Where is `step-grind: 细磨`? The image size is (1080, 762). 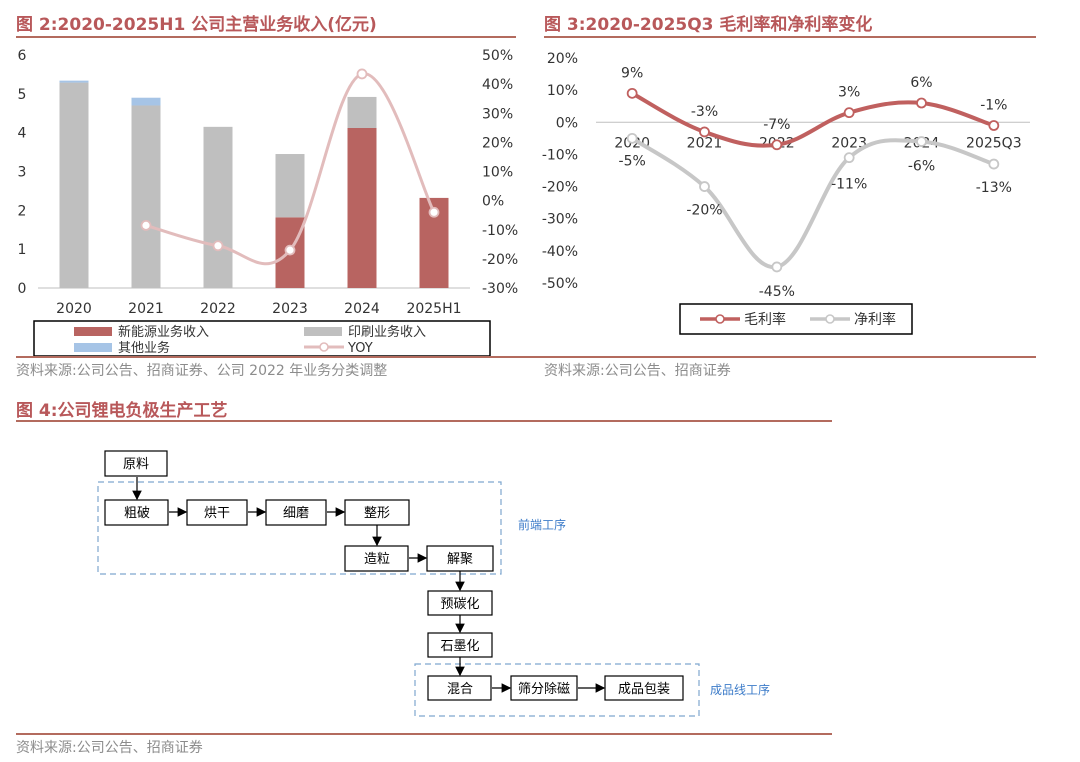 step-grind: 细磨 is located at coordinates (296, 512).